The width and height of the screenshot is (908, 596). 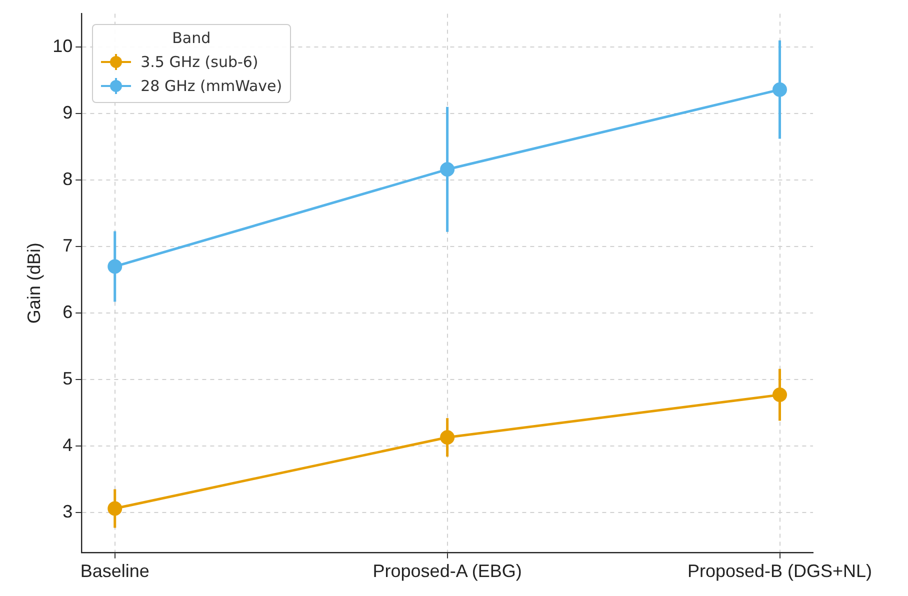 I want to click on y-tick-label: 5, so click(x=67, y=378).